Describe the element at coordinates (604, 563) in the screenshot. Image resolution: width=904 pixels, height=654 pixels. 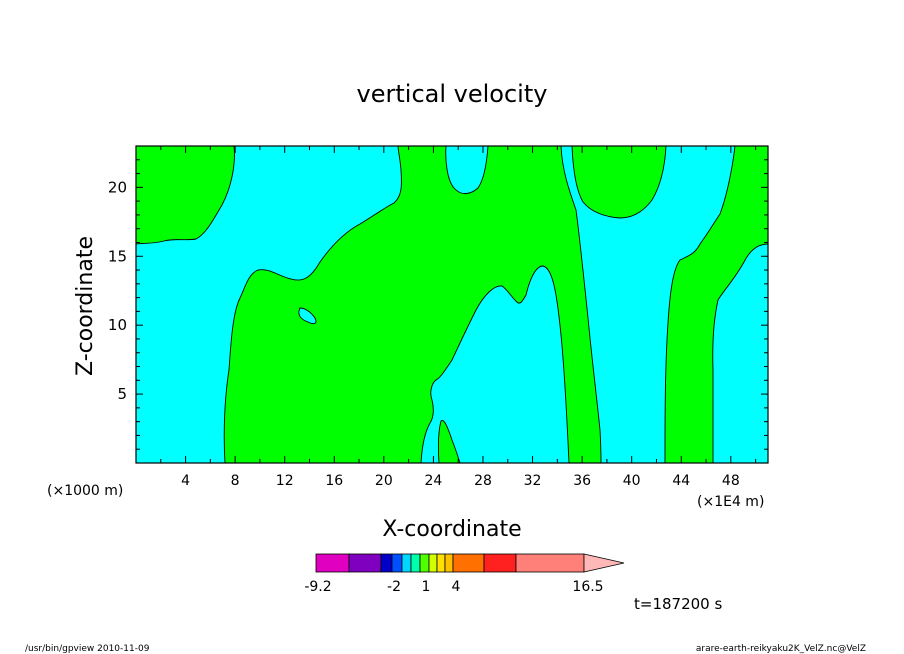
I see `colorbar-arrow` at that location.